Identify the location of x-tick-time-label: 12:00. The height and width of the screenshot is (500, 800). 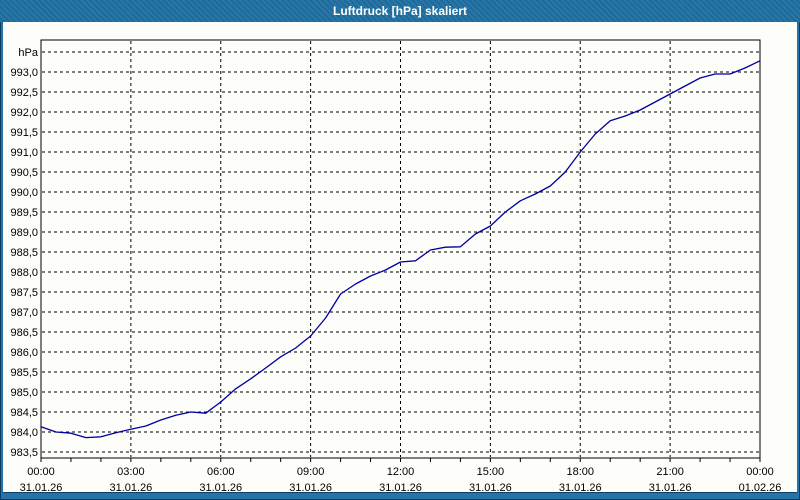
(401, 472).